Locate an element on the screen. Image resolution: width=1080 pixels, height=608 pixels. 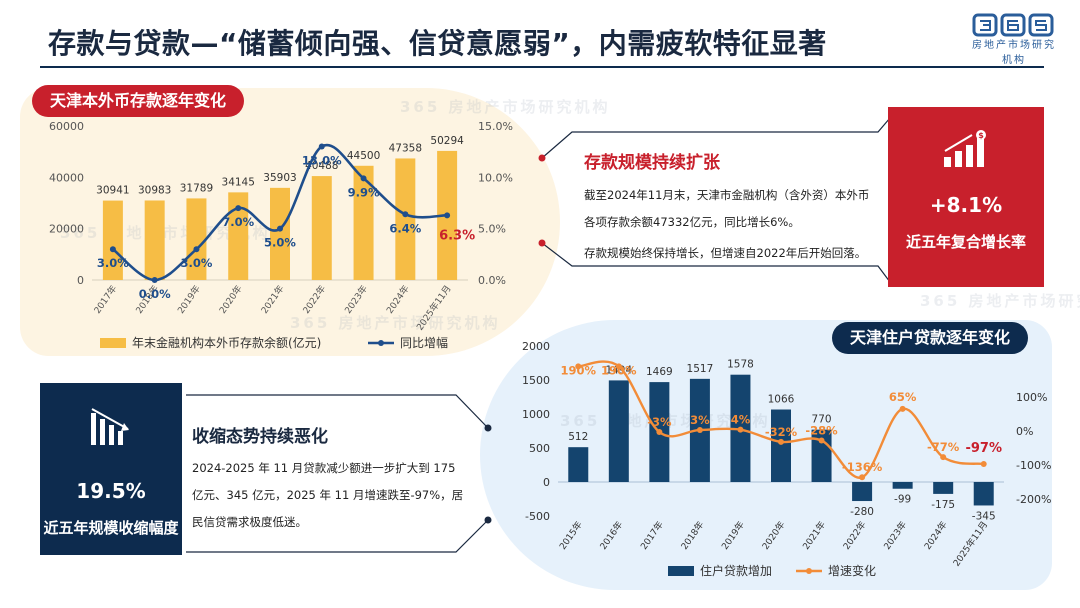
growth-rate-label: 3.0% is located at coordinates (196, 263).